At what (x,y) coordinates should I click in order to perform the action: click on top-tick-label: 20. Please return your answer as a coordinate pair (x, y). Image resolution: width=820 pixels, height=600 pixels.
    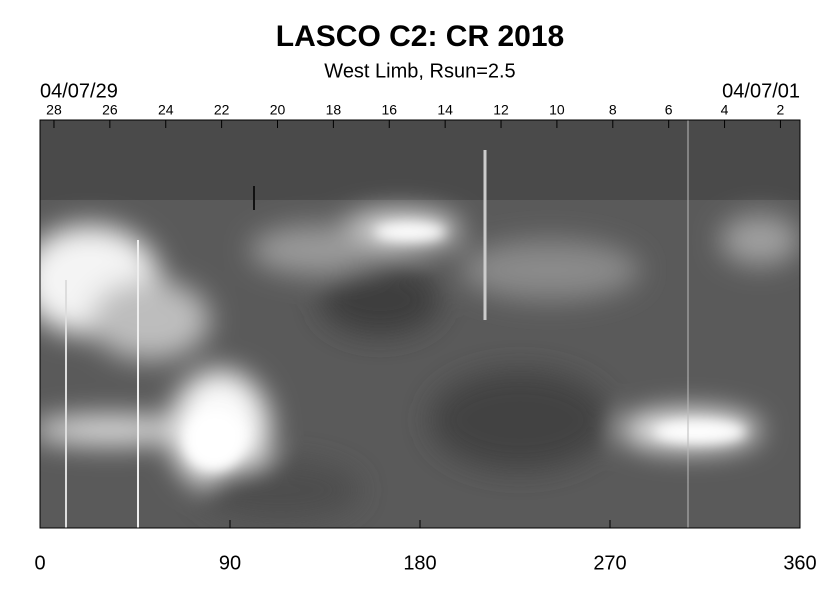
    Looking at the image, I should click on (278, 110).